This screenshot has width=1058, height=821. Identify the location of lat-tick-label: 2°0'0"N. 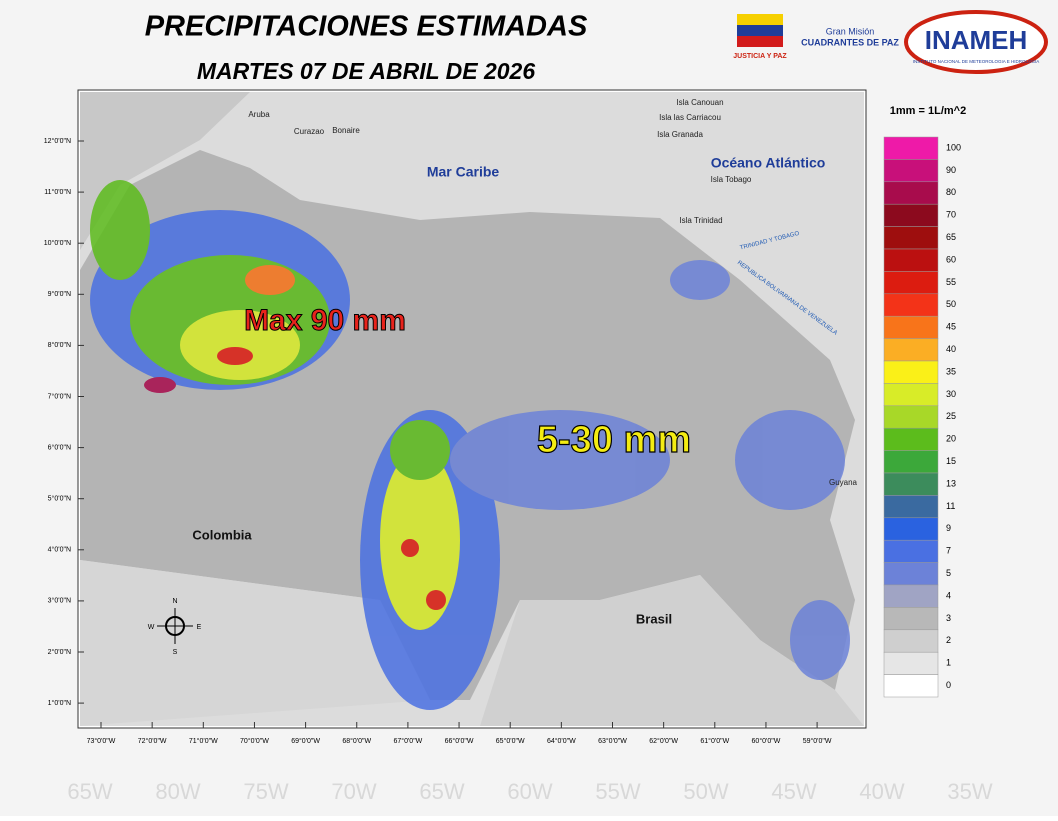
(59, 652).